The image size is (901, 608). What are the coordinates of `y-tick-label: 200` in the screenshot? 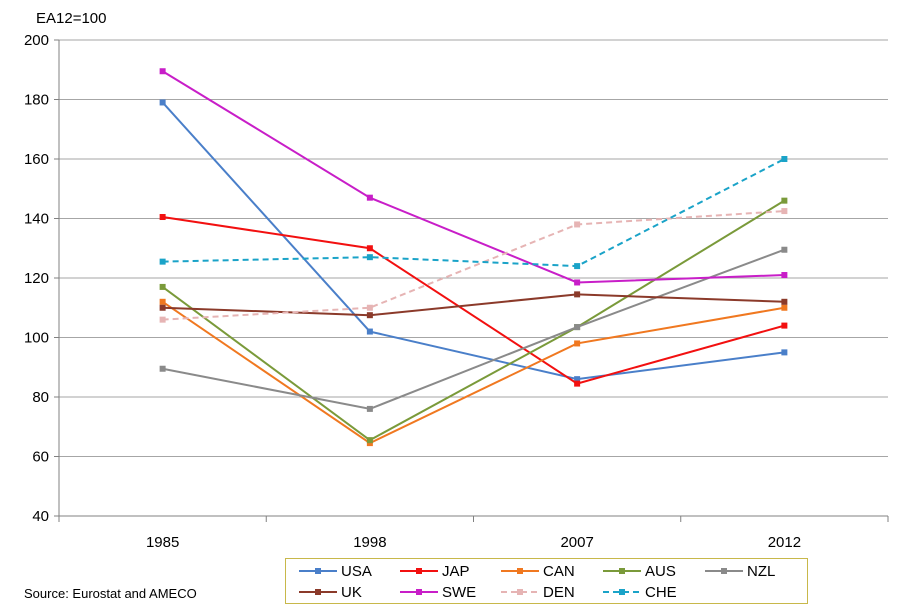 It's located at (36, 40).